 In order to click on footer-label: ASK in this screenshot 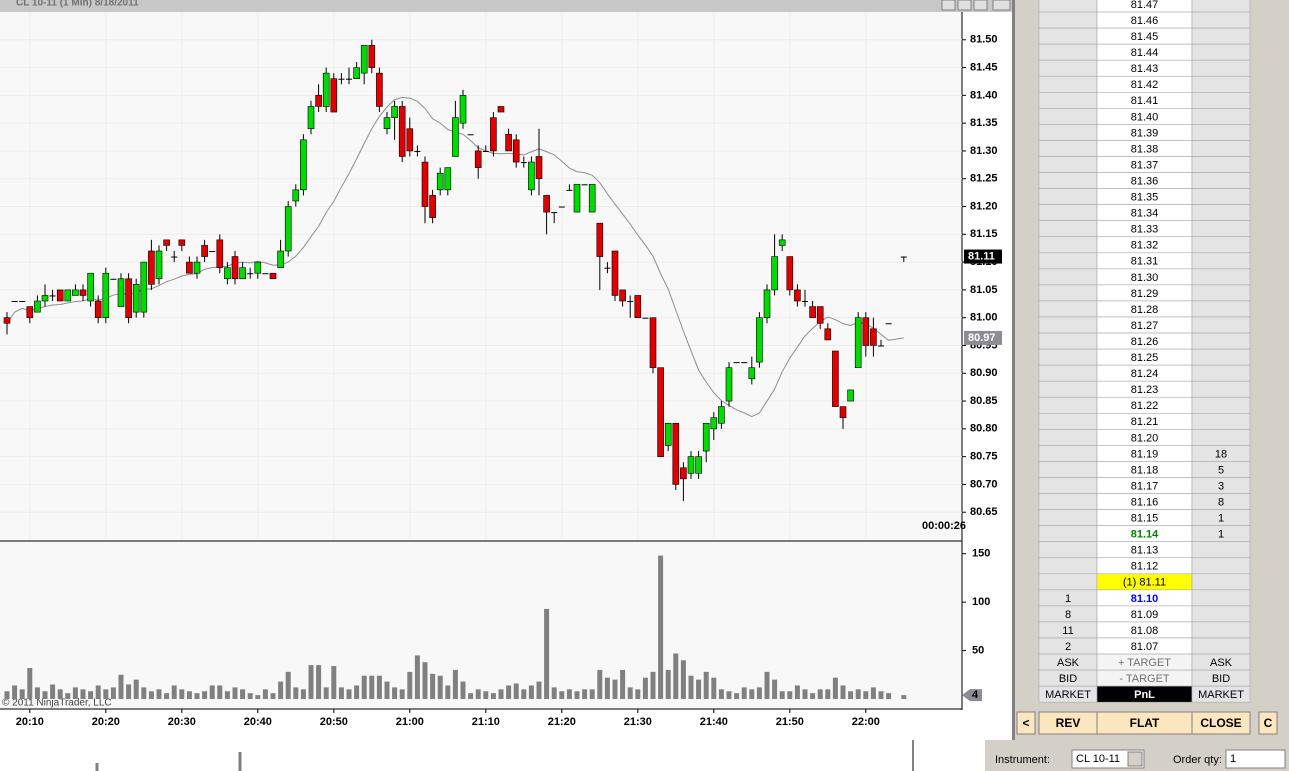, I will do `click(1221, 663)`.